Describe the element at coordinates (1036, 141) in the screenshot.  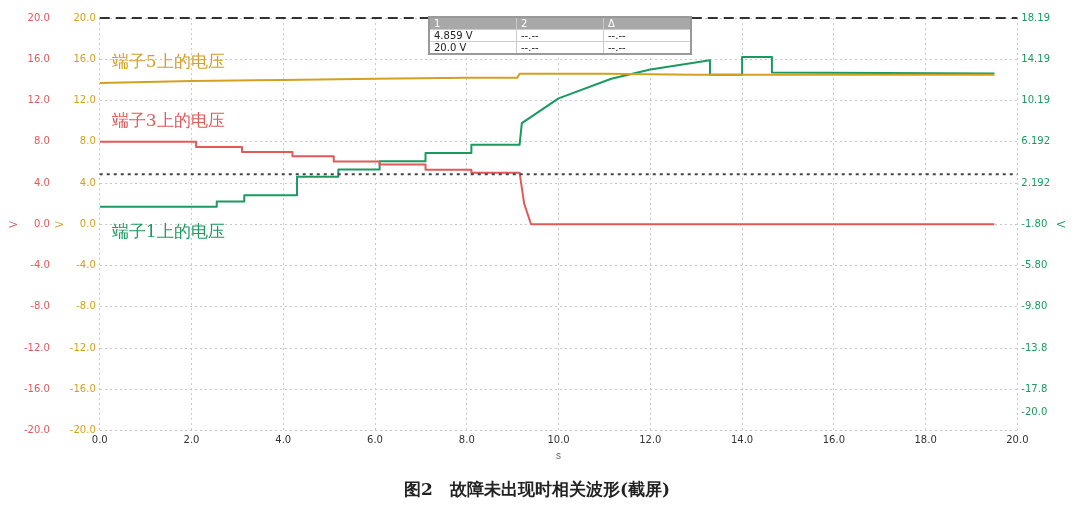
I see `y2-tick-label: 6.192` at that location.